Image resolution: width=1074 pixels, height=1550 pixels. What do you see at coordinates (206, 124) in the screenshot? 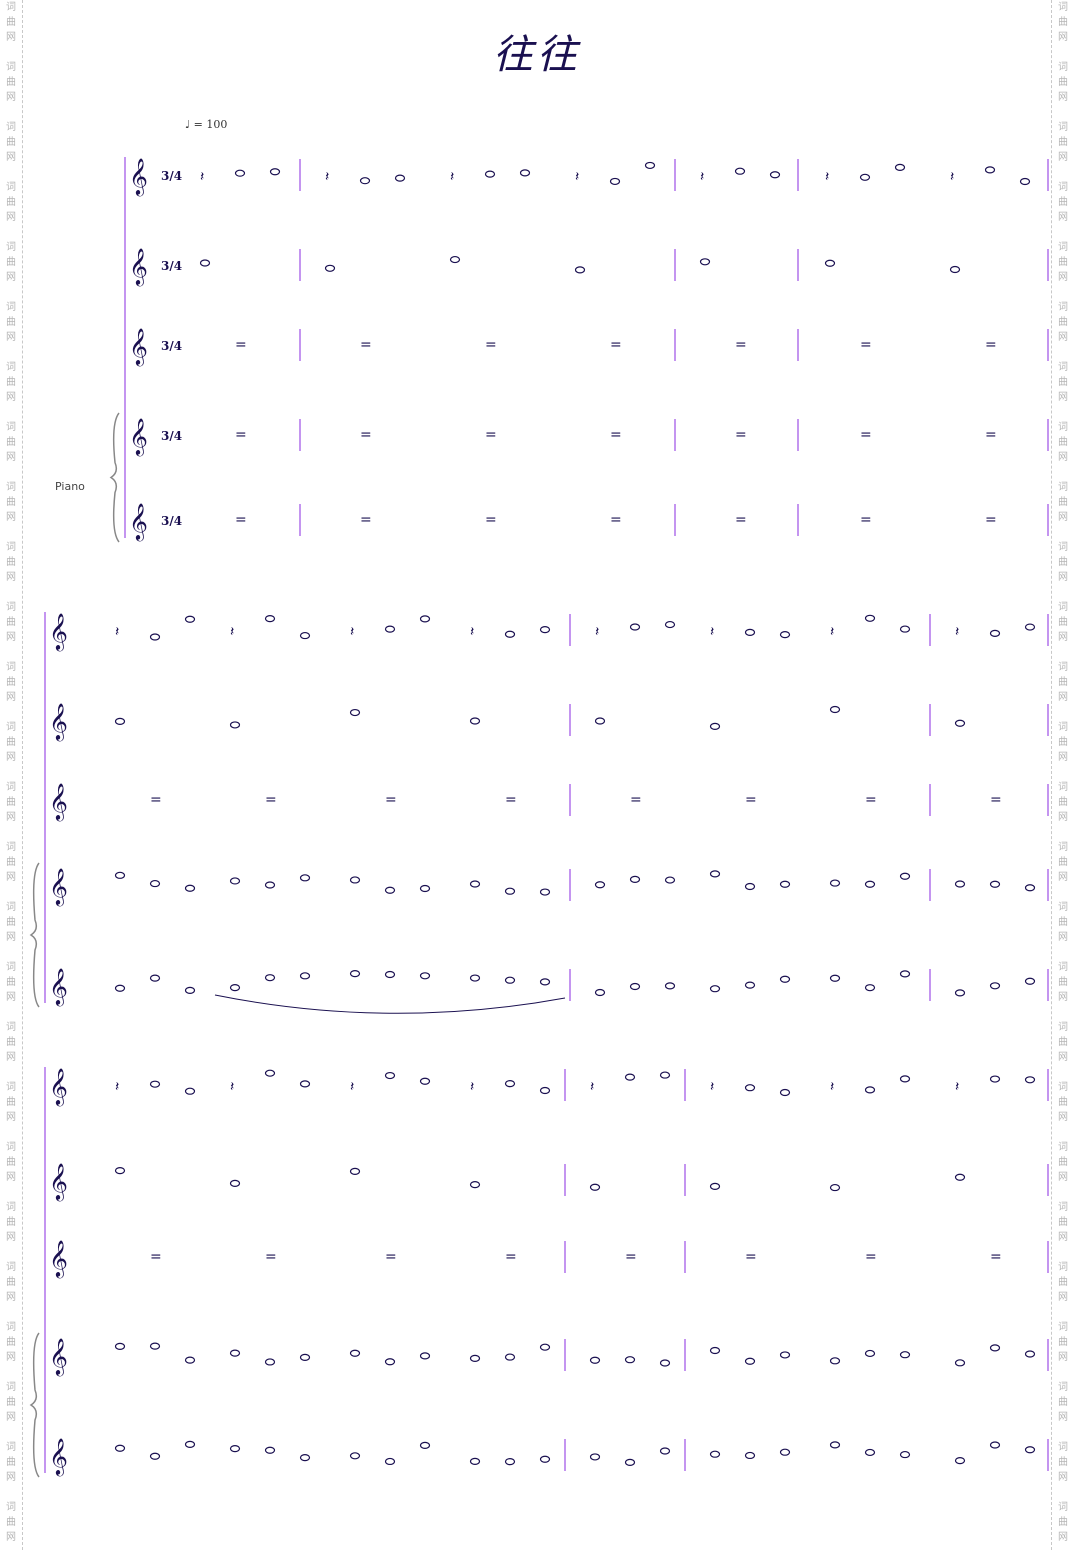
I see `tempo-marking: ♩ = 100` at bounding box center [206, 124].